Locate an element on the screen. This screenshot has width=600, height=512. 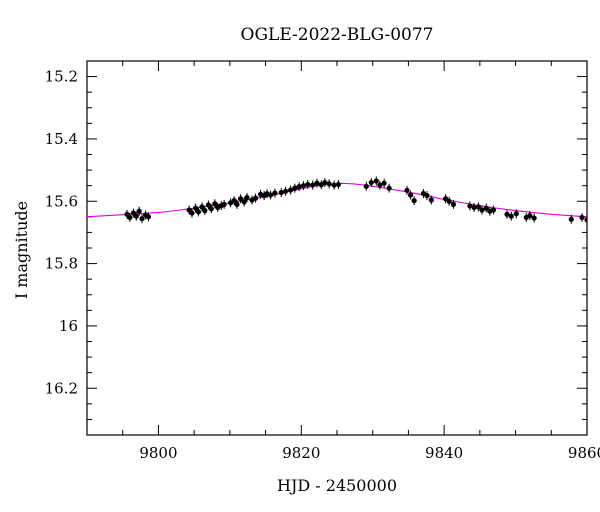
y-tick-label: 16 is located at coordinates (68, 326).